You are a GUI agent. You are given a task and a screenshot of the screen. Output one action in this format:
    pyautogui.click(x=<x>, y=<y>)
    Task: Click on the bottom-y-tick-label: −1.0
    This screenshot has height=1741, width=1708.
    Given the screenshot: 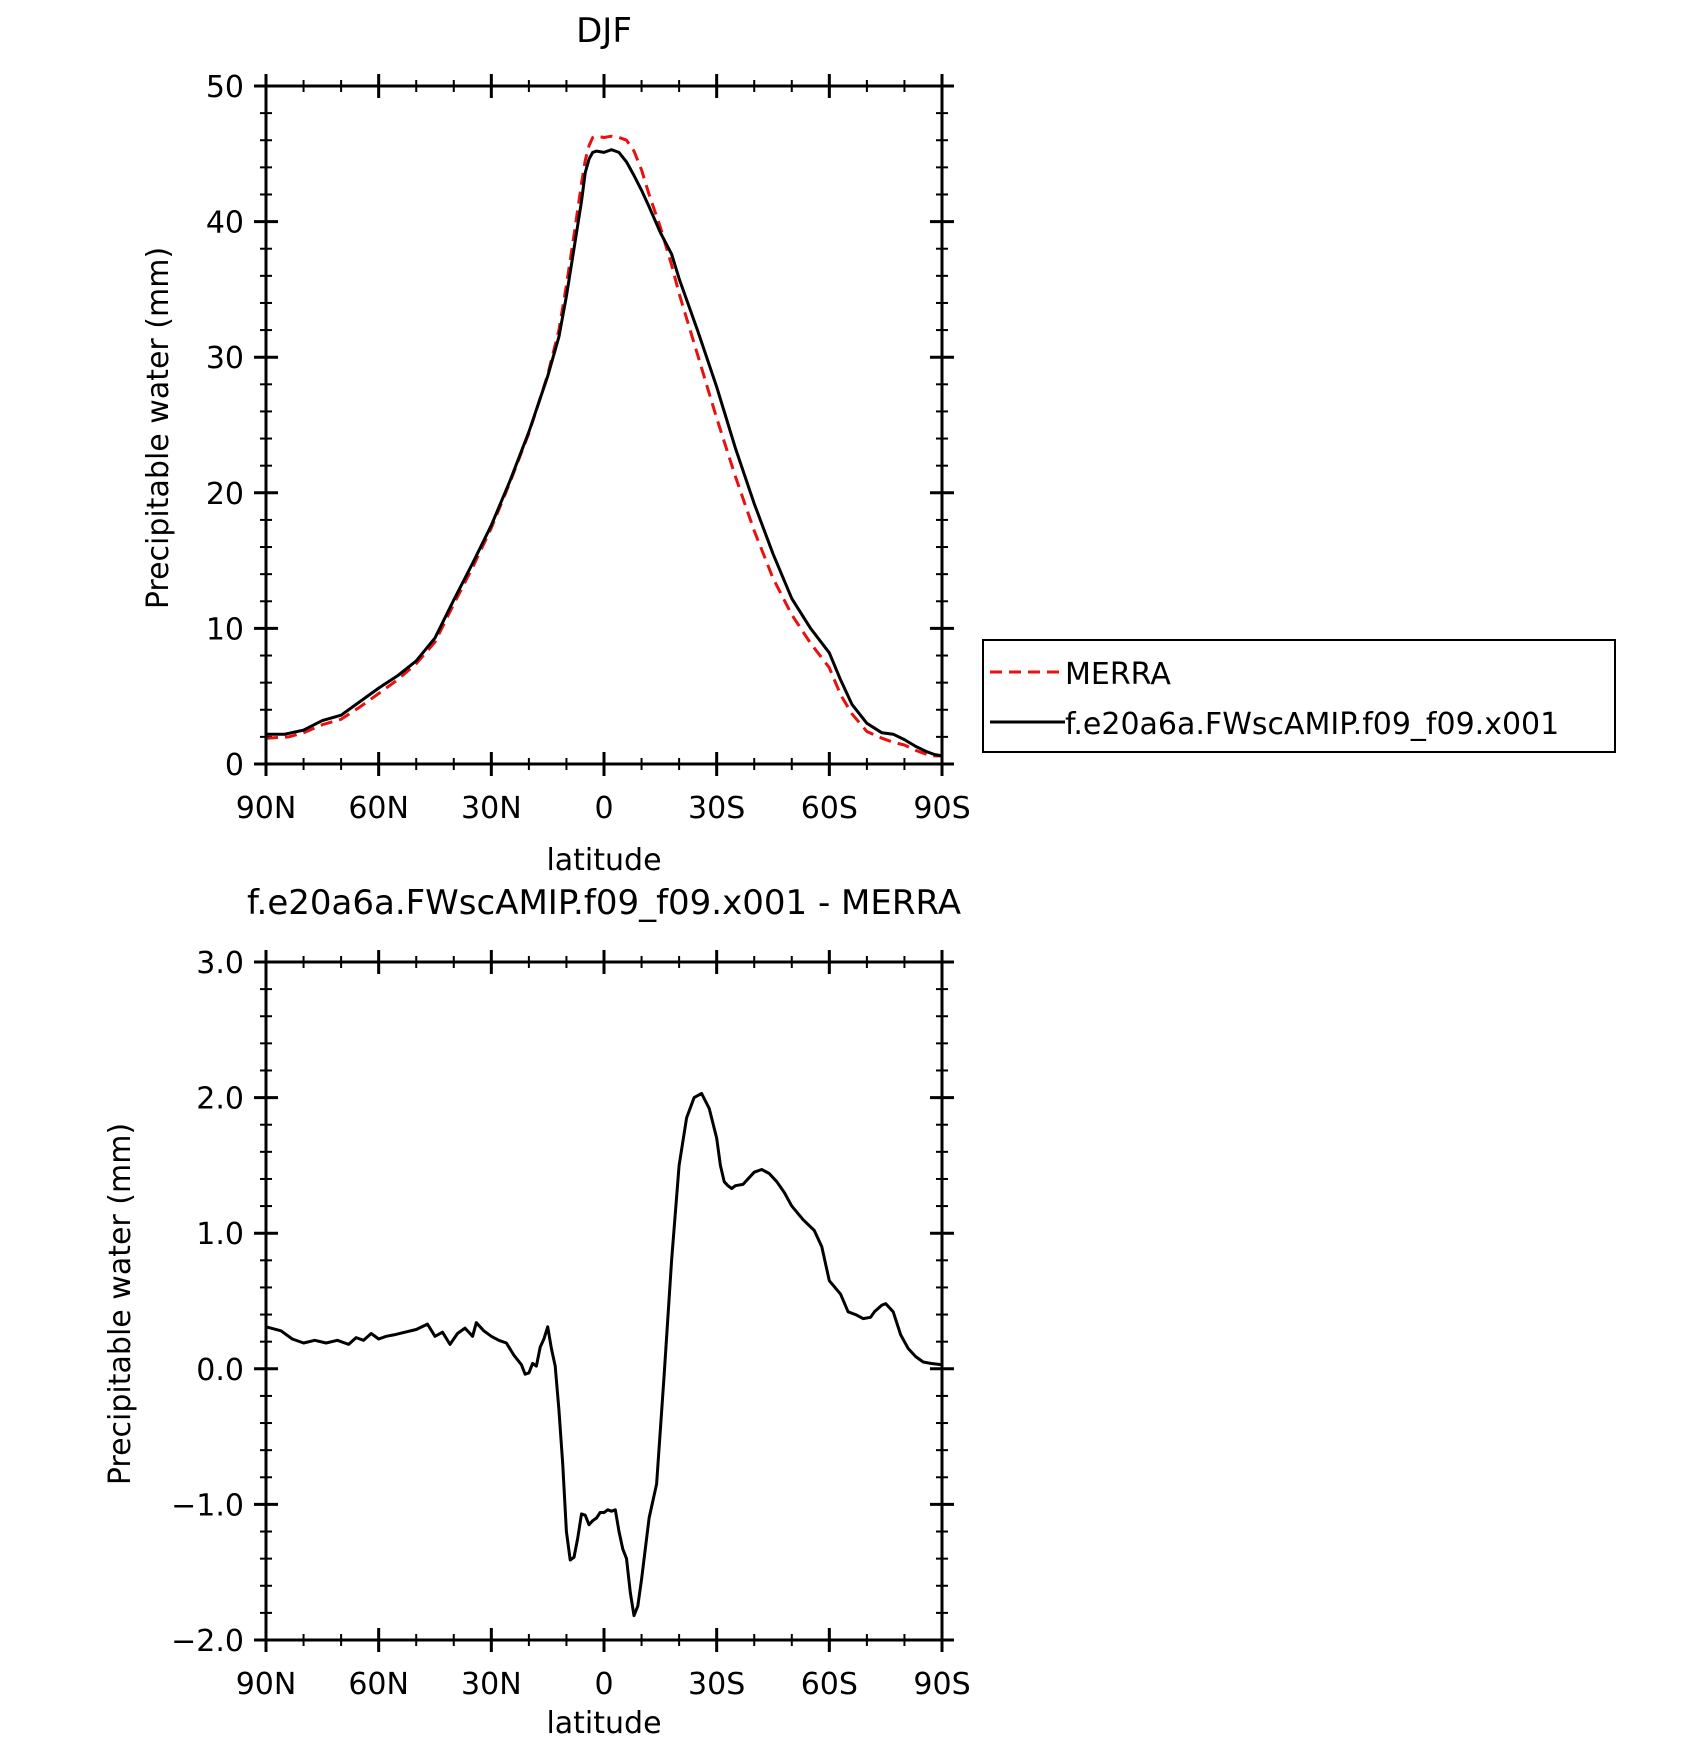 What is the action you would take?
    pyautogui.click(x=207, y=1505)
    